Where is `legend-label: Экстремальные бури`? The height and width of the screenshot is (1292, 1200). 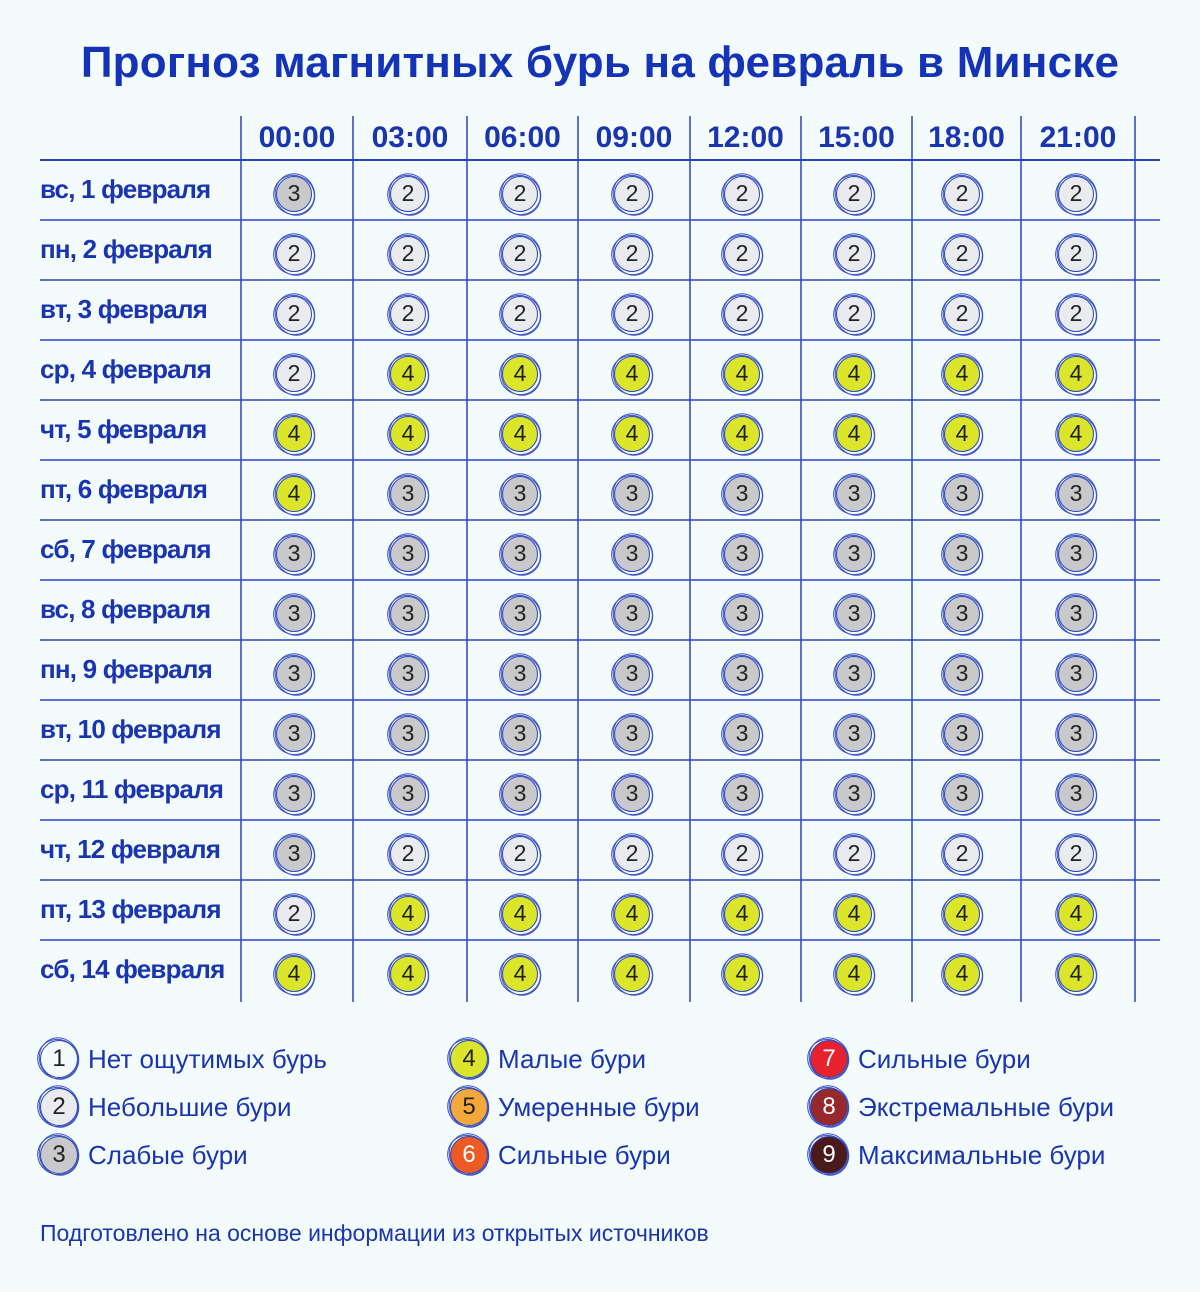
legend-label: Экстремальные бури is located at coordinates (986, 1107).